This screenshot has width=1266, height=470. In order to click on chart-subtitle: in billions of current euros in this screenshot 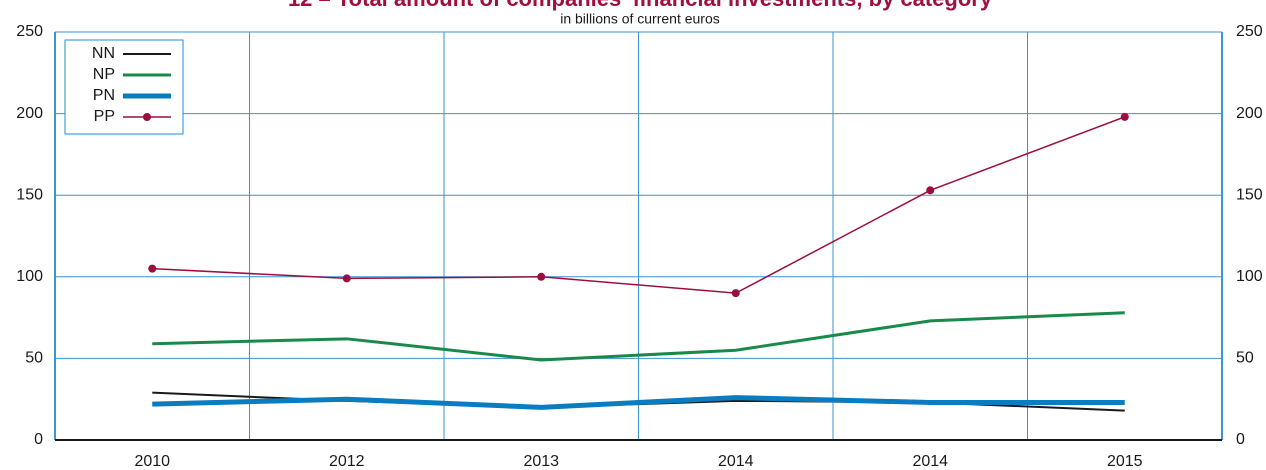, I will do `click(640, 19)`.